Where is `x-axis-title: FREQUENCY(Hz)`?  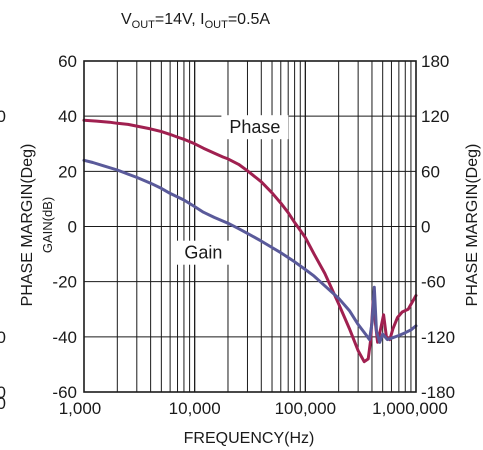
x-axis-title: FREQUENCY(Hz) is located at coordinates (249, 438).